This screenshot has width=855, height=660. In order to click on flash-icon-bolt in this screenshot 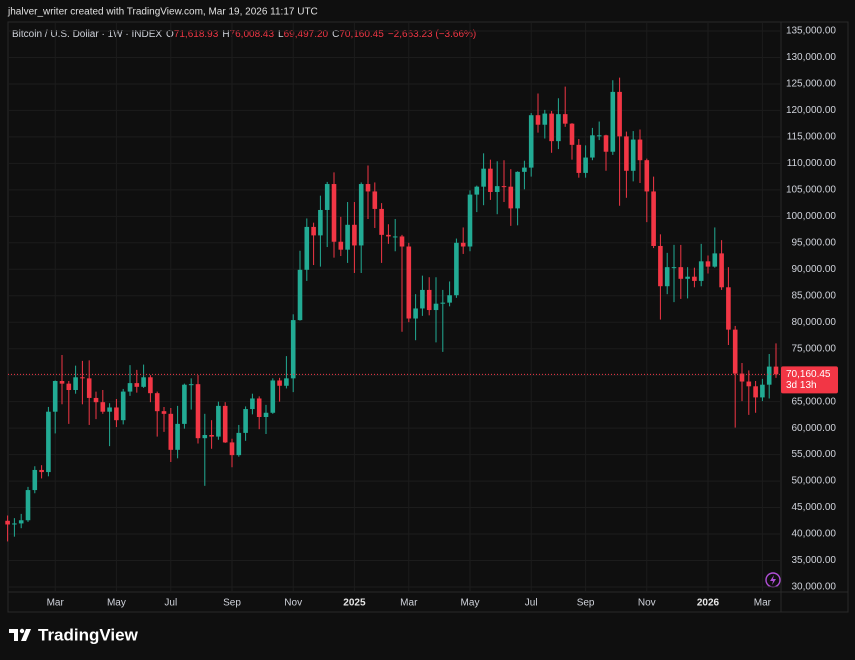, I will do `click(773, 580)`.